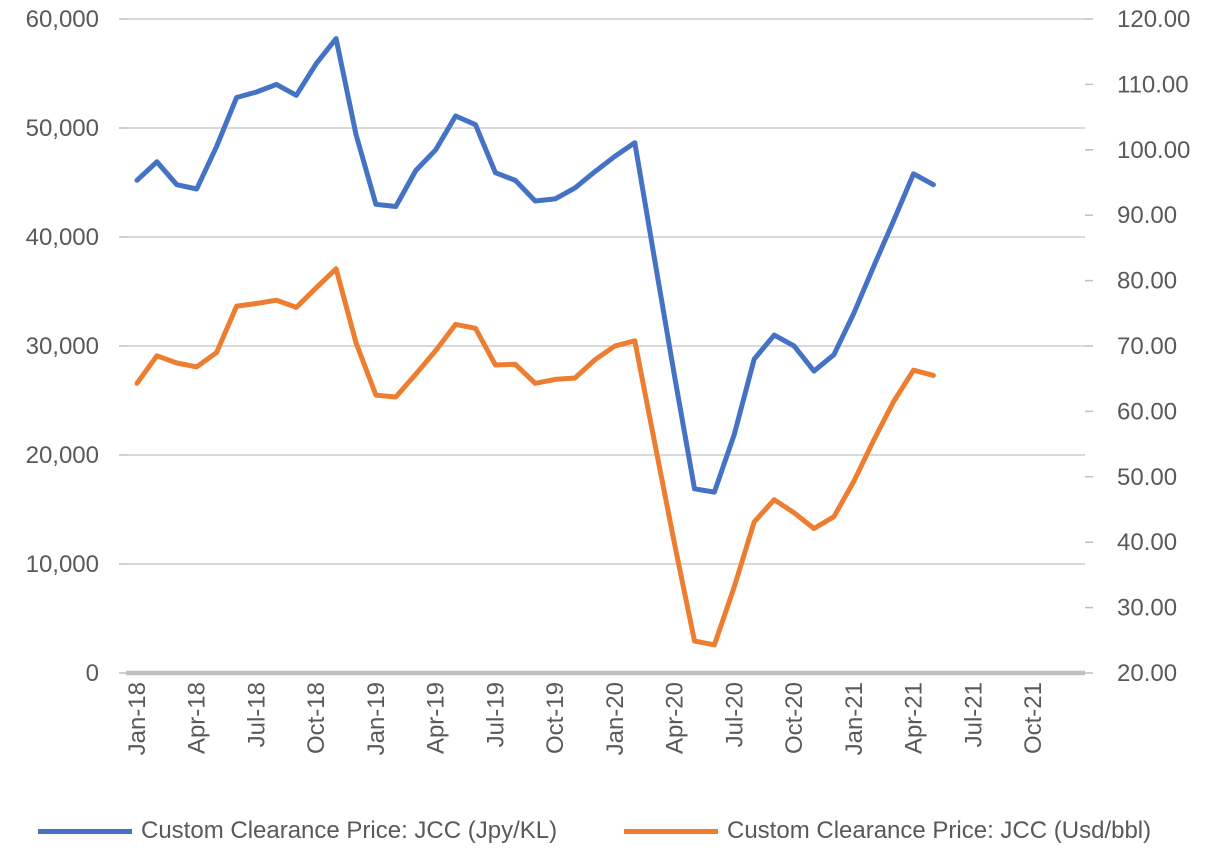 The image size is (1210, 853). What do you see at coordinates (1153, 19) in the screenshot?
I see `right-axis-tick-label: 120.00` at bounding box center [1153, 19].